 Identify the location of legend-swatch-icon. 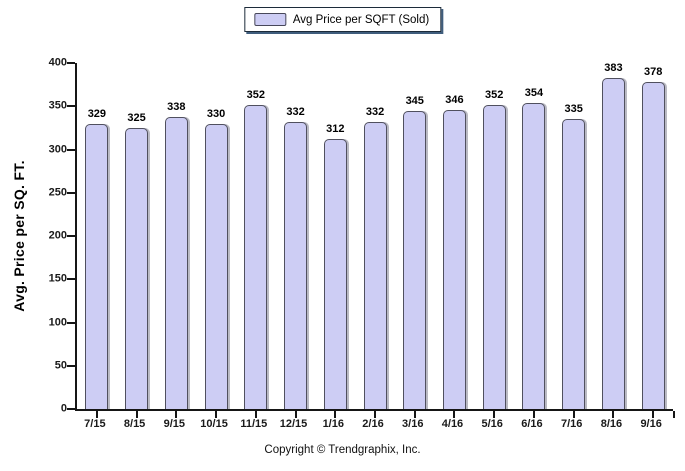
(269, 19).